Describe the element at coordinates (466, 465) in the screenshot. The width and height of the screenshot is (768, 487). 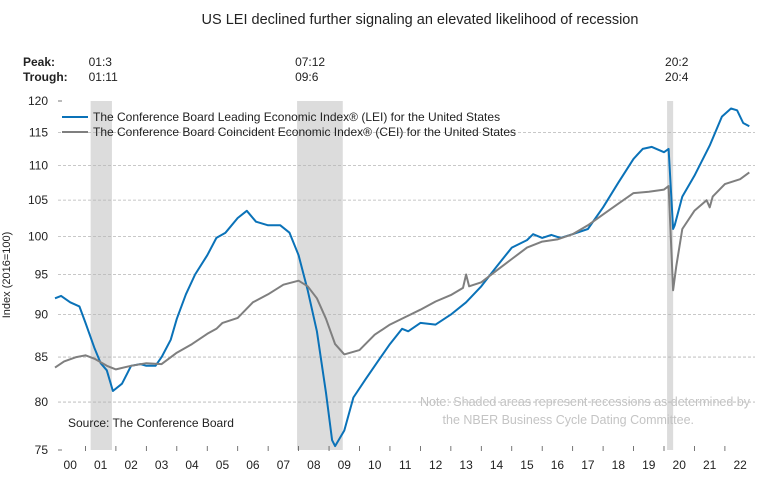
I see `x-tick-label: 13` at that location.